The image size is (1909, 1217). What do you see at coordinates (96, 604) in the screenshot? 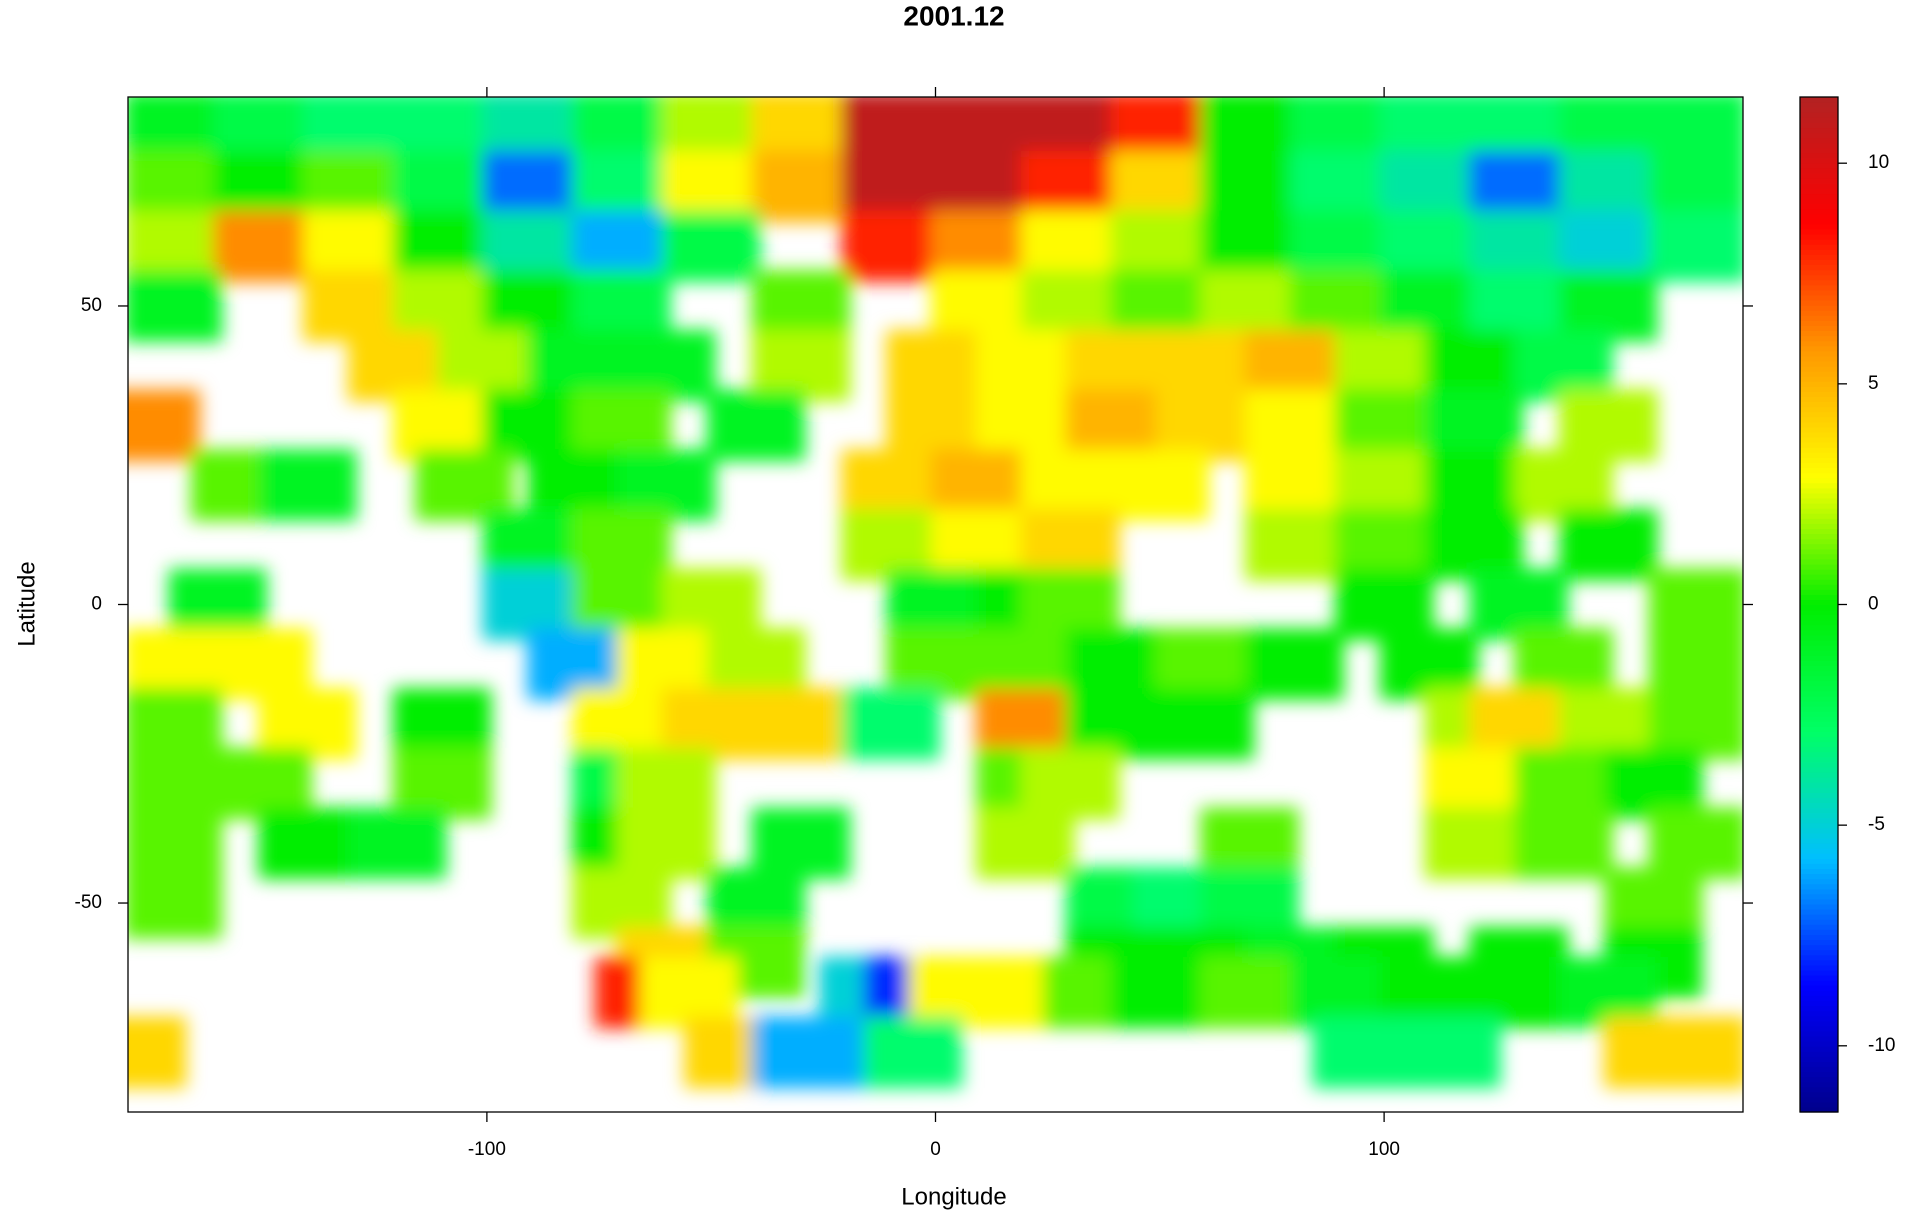
I see `y-tick-label: 0` at bounding box center [96, 604].